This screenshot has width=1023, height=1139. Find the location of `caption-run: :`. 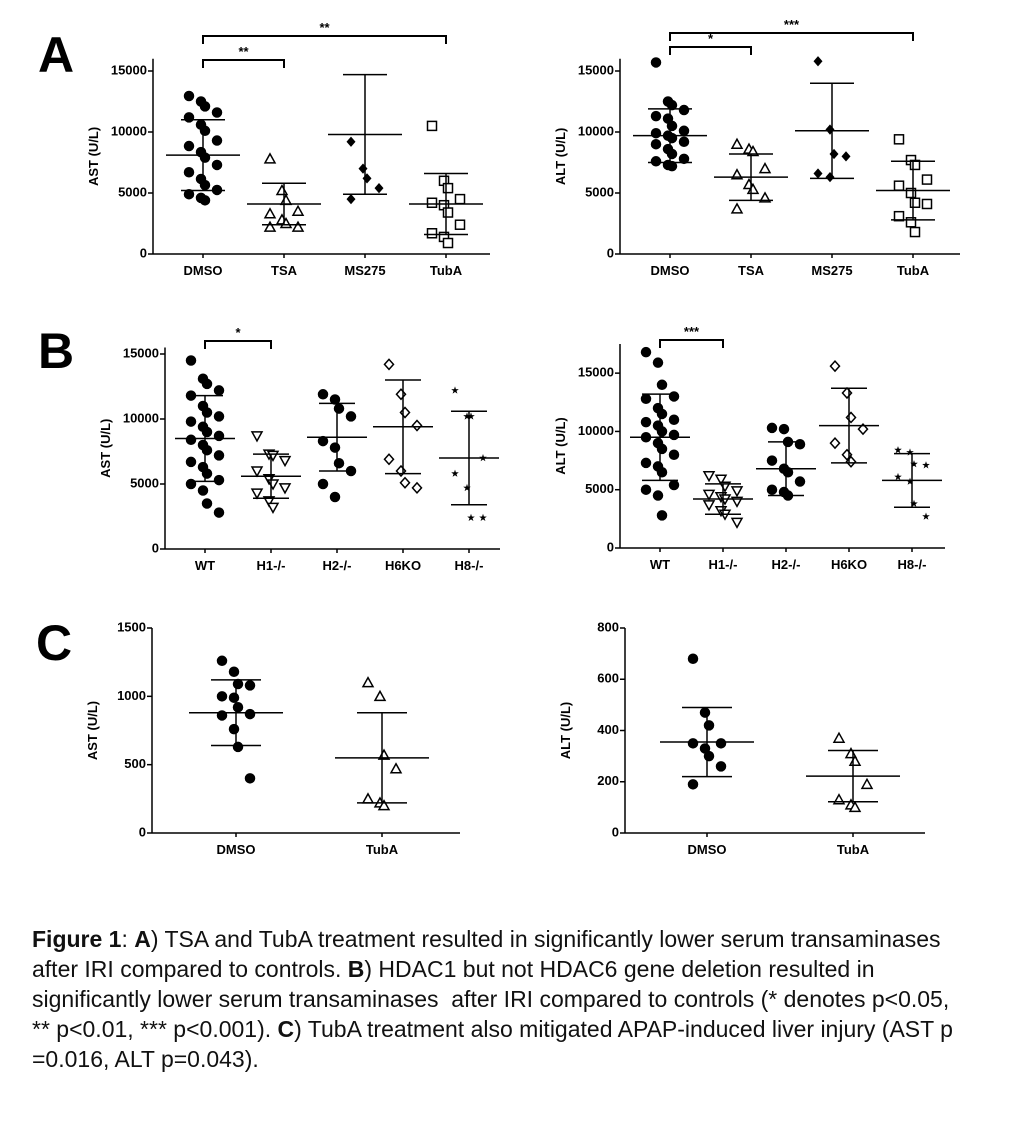

caption-run: : is located at coordinates (128, 939).